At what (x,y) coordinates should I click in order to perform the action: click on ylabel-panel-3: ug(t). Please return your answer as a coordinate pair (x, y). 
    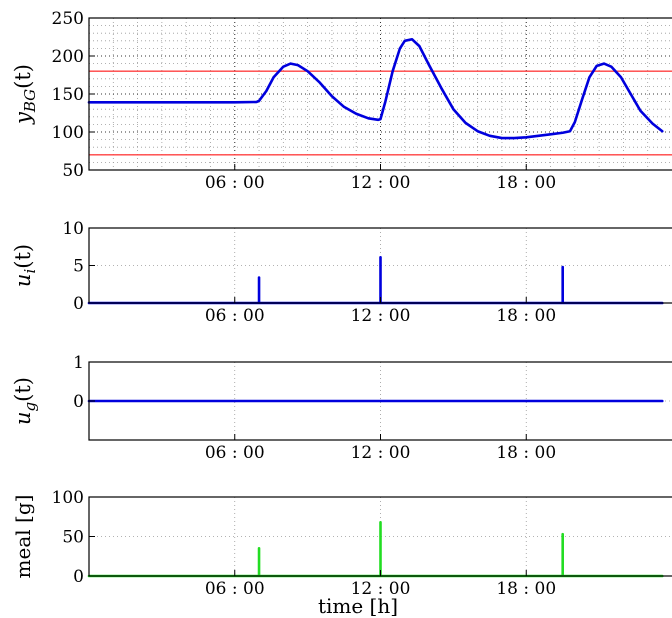
    Looking at the image, I should click on (25, 401).